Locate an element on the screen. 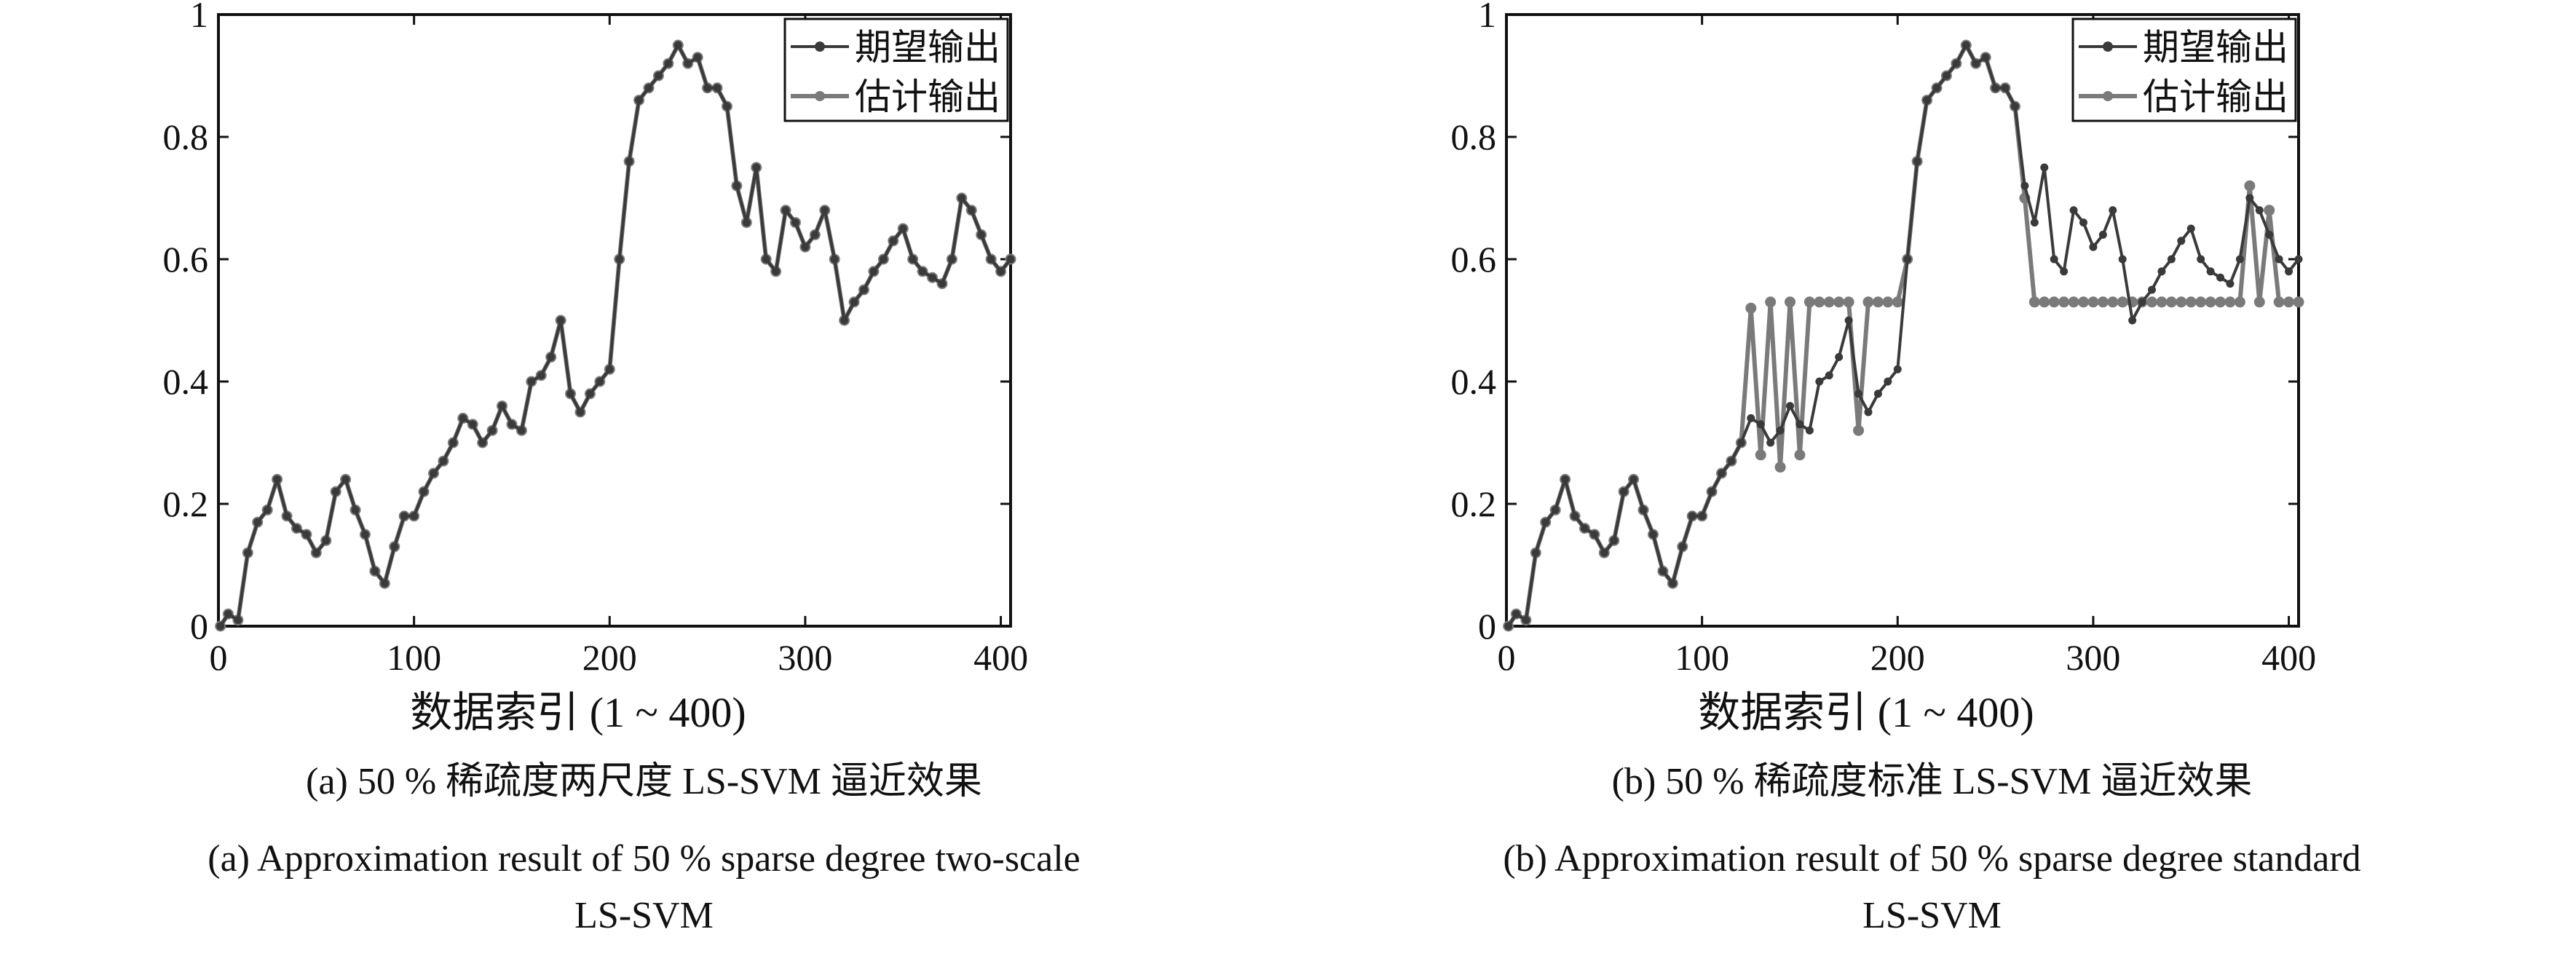 Image resolution: width=2576 pixels, height=956 pixels. x-tick-label: 400 is located at coordinates (2288, 657).